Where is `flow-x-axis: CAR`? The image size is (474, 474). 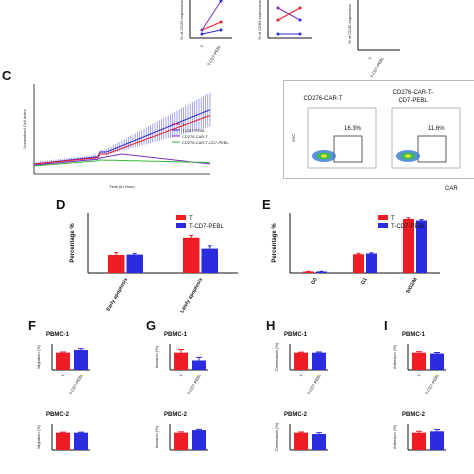
flow-x-axis: CAR is located at coordinates (451, 189).